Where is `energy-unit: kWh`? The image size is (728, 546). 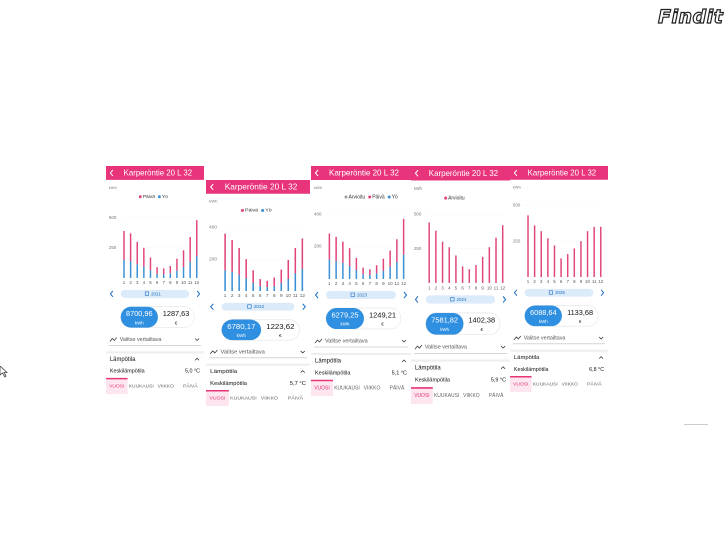 energy-unit: kWh is located at coordinates (242, 335).